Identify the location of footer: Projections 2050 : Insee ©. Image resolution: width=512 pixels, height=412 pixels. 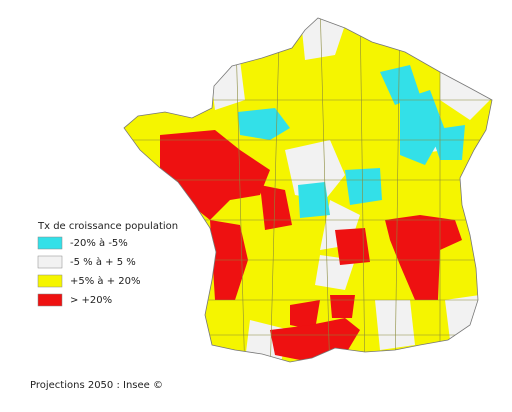
(96, 385).